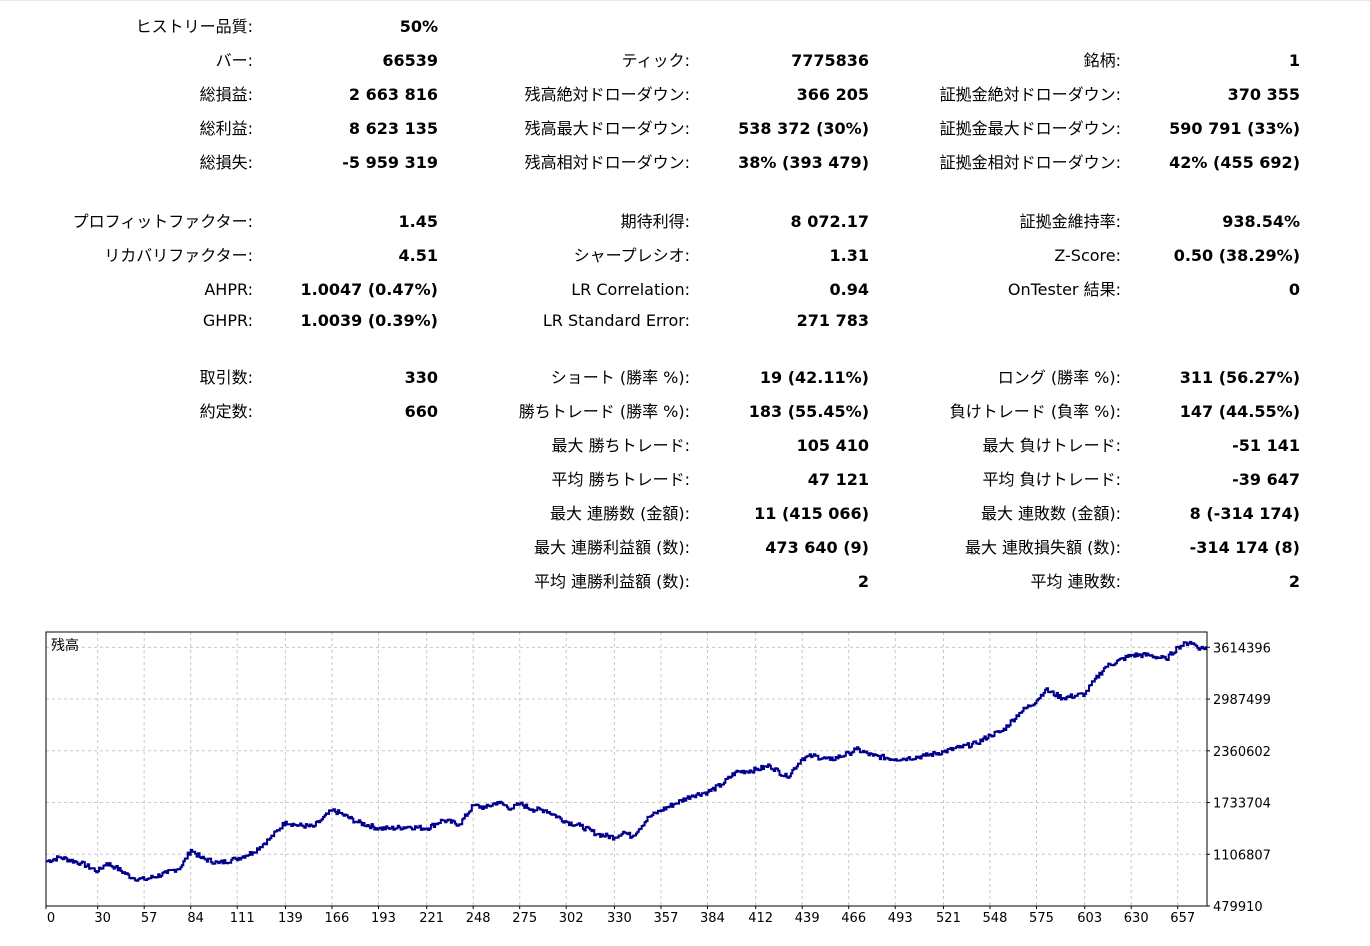 Image resolution: width=1370 pixels, height=946 pixels. What do you see at coordinates (418, 26) in the screenshot?
I see `history-quality-value: 50%` at bounding box center [418, 26].